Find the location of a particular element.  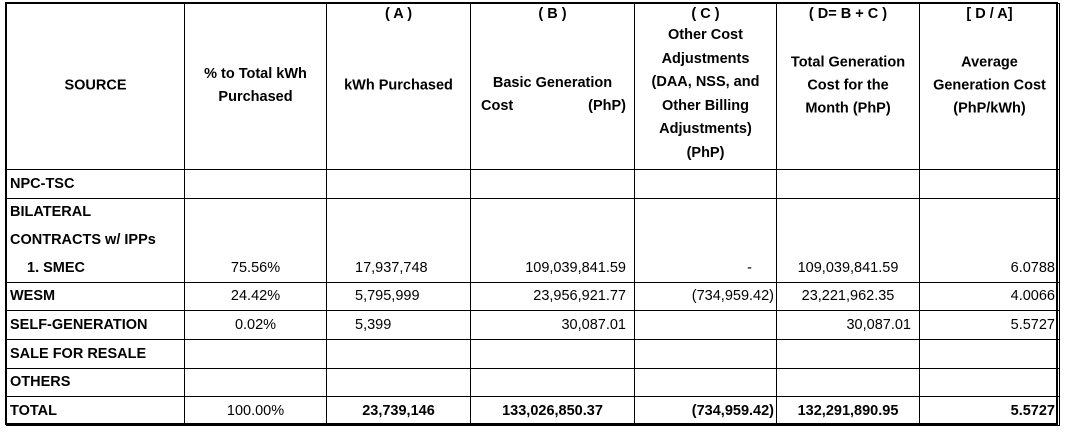

total-cost-cell: 132,291,890.95 is located at coordinates (848, 411).